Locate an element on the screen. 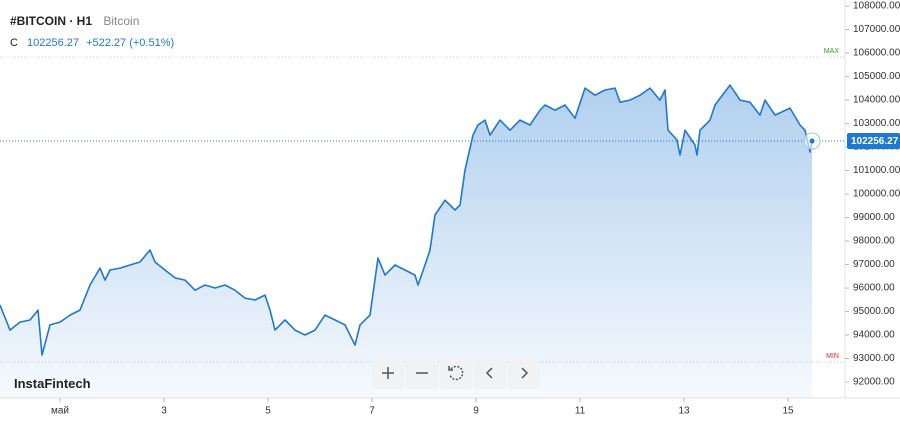 The image size is (900, 427). subtitle: Bitcoin is located at coordinates (121, 21).